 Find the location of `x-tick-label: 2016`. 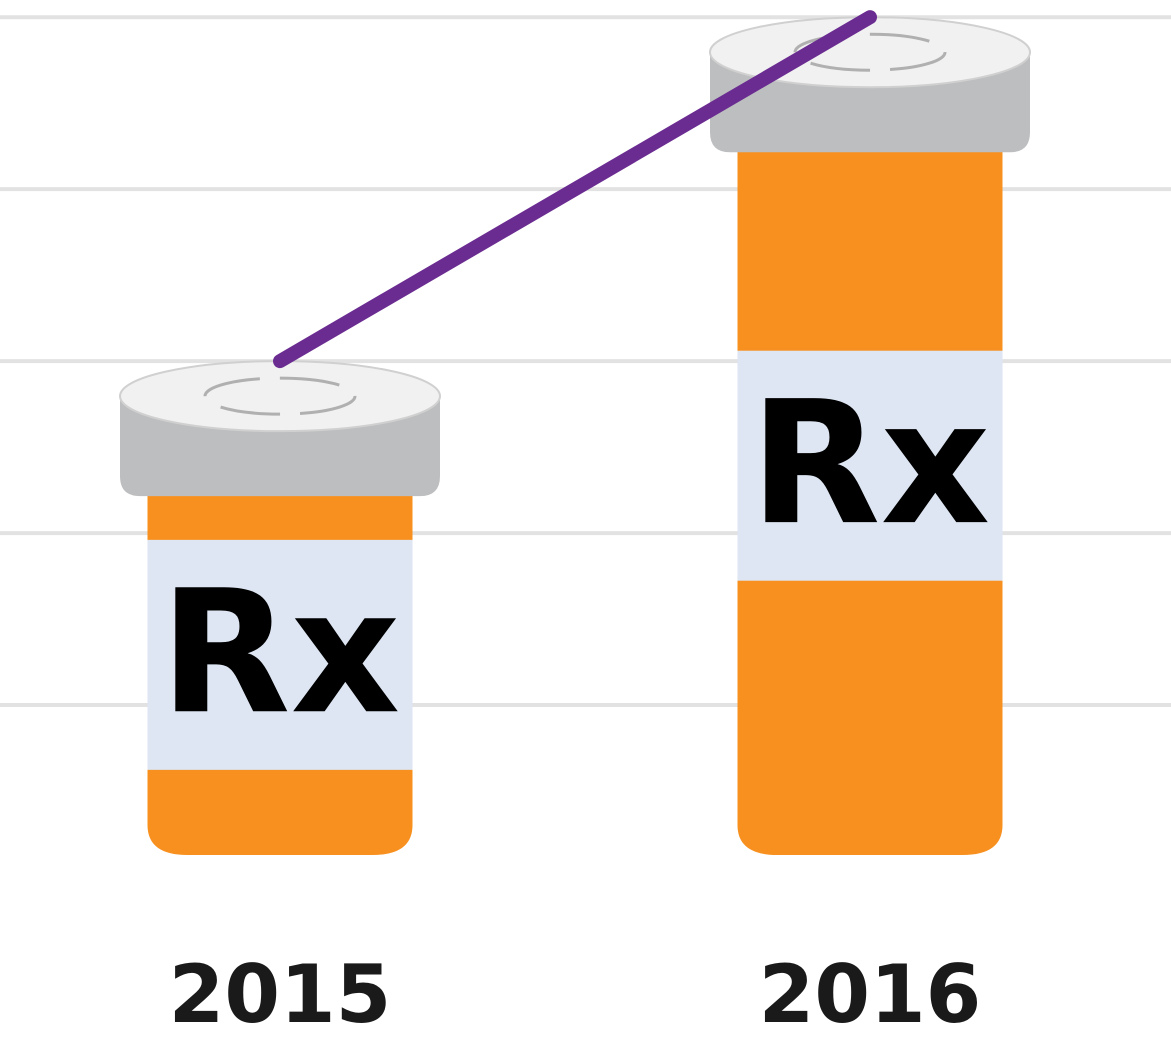

x-tick-label: 2016 is located at coordinates (870, 993).